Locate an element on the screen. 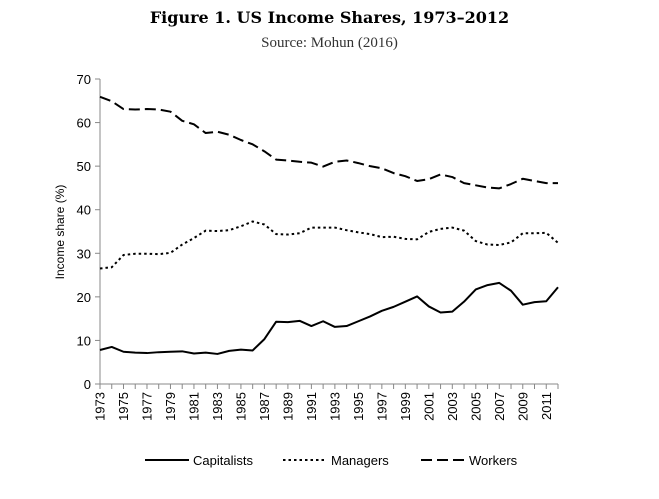  x-tick-label: 1995 is located at coordinates (358, 406).